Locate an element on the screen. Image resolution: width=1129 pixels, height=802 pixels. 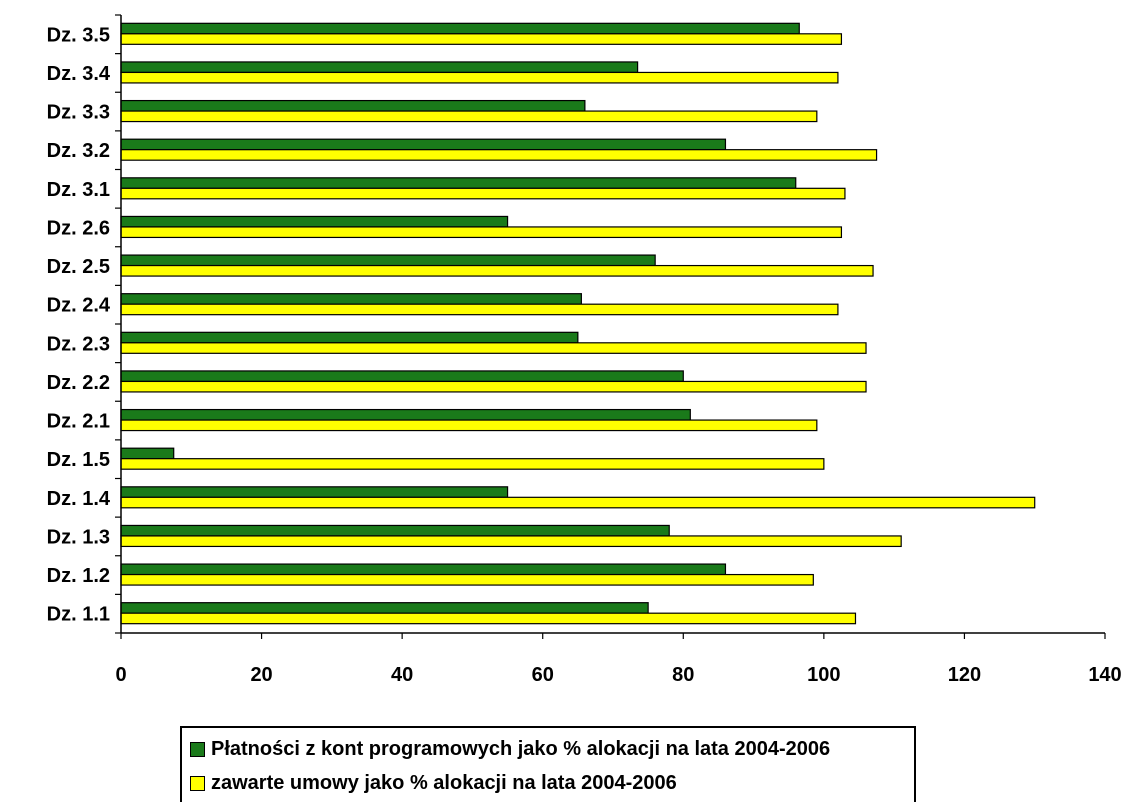
category-label: Dz. 1.4 is located at coordinates (79, 499).